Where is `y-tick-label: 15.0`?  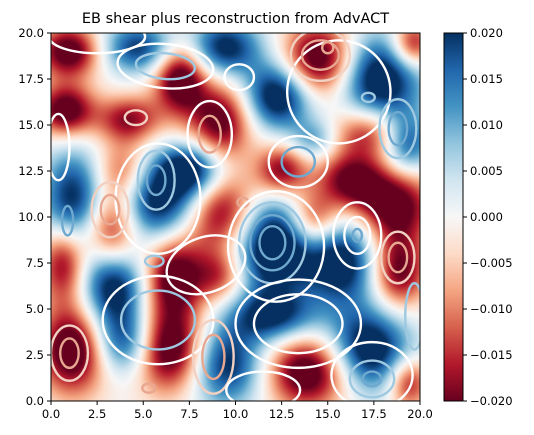 y-tick-label: 15.0 is located at coordinates (31, 125).